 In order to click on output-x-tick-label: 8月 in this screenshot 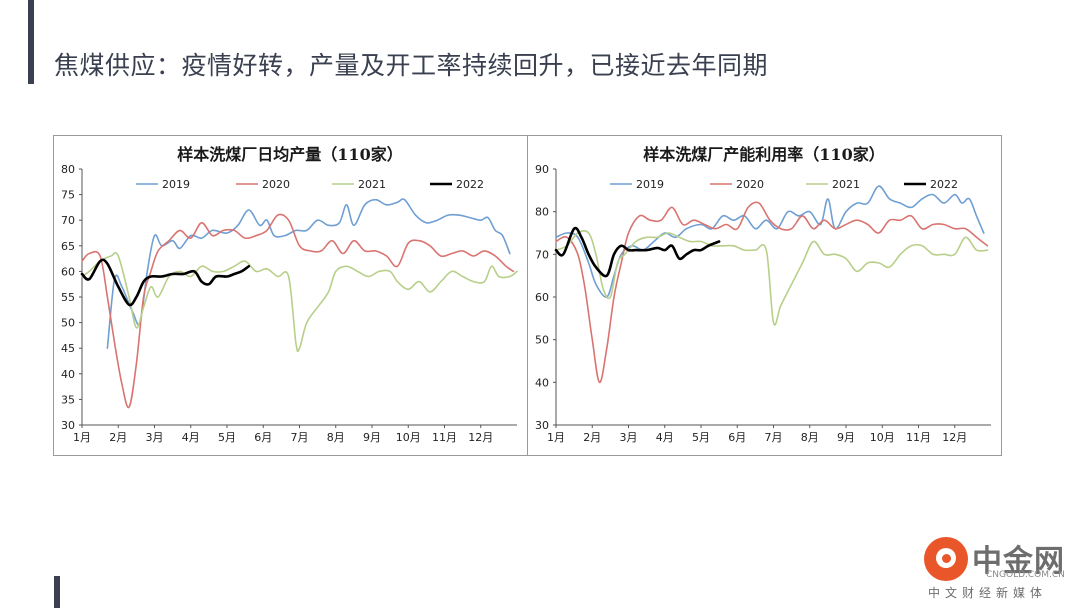, I will do `click(336, 437)`.